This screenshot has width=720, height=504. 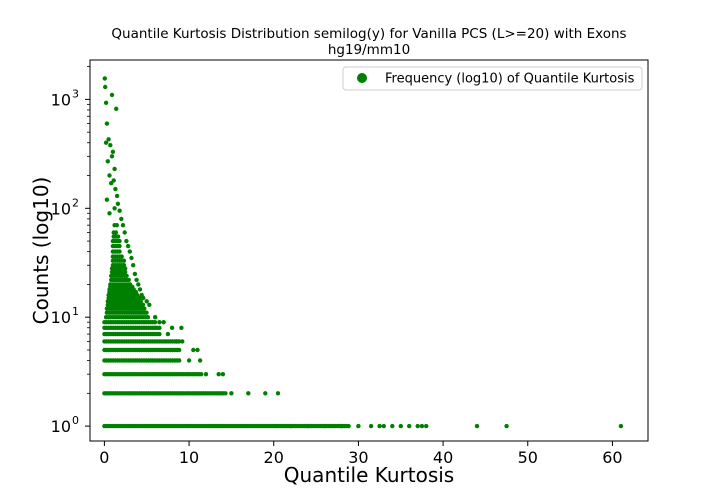 What do you see at coordinates (369, 475) in the screenshot?
I see `x-axis-label: Quantile Kurtosis` at bounding box center [369, 475].